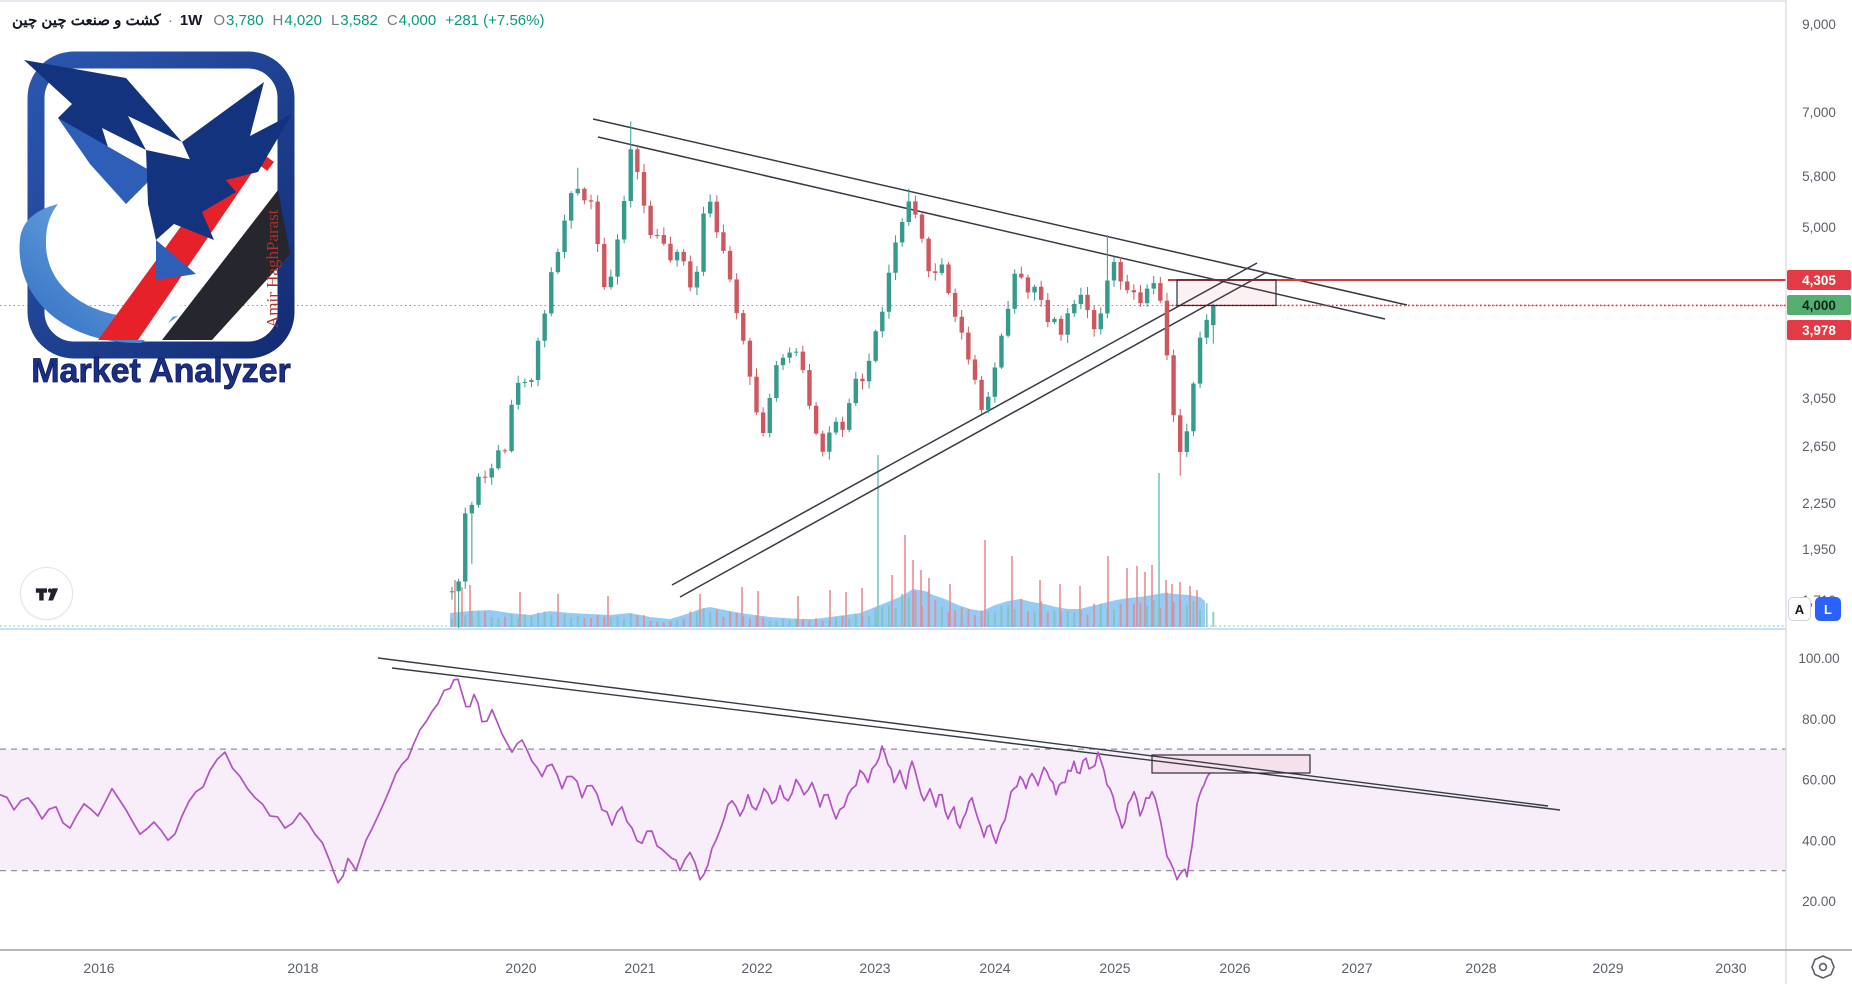 Image resolution: width=1852 pixels, height=984 pixels. I want to click on rsi-zone-box, so click(1231, 764).